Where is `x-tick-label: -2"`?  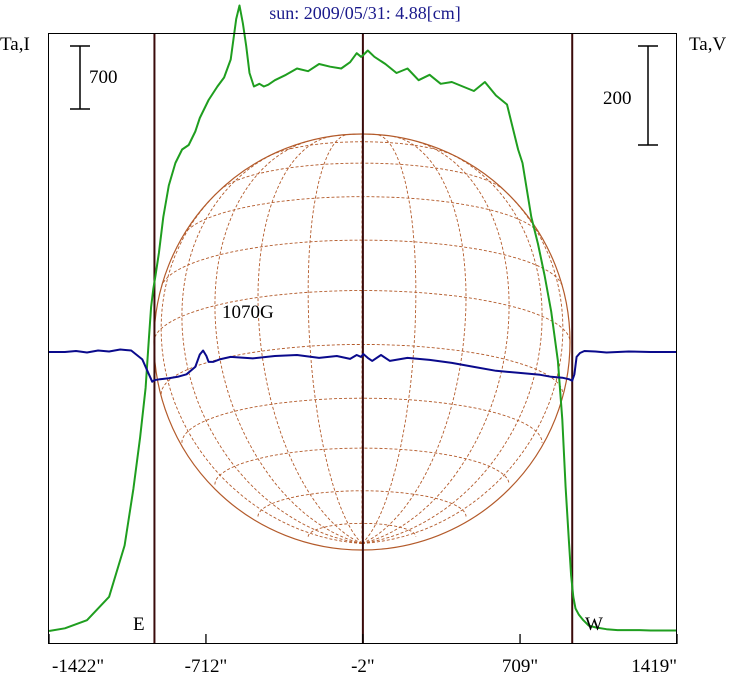
x-tick-label: -2" is located at coordinates (363, 666).